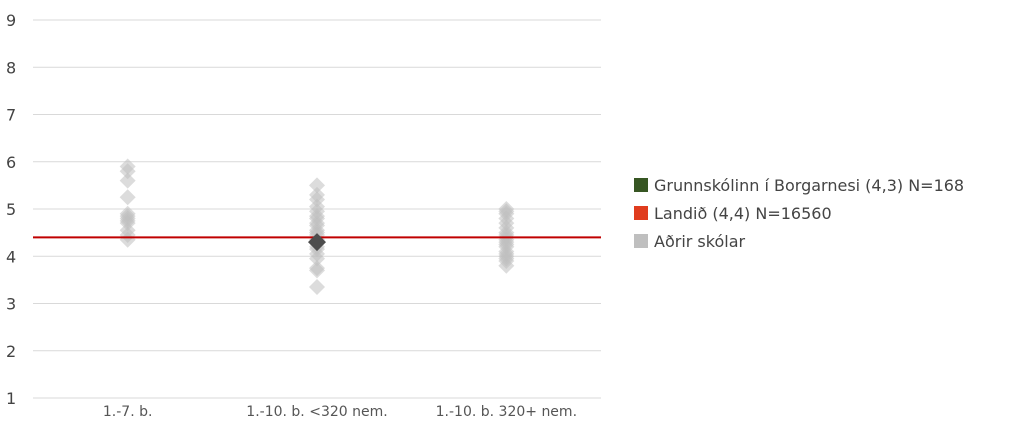  I want to click on y-tick-label: 1, so click(11, 398).